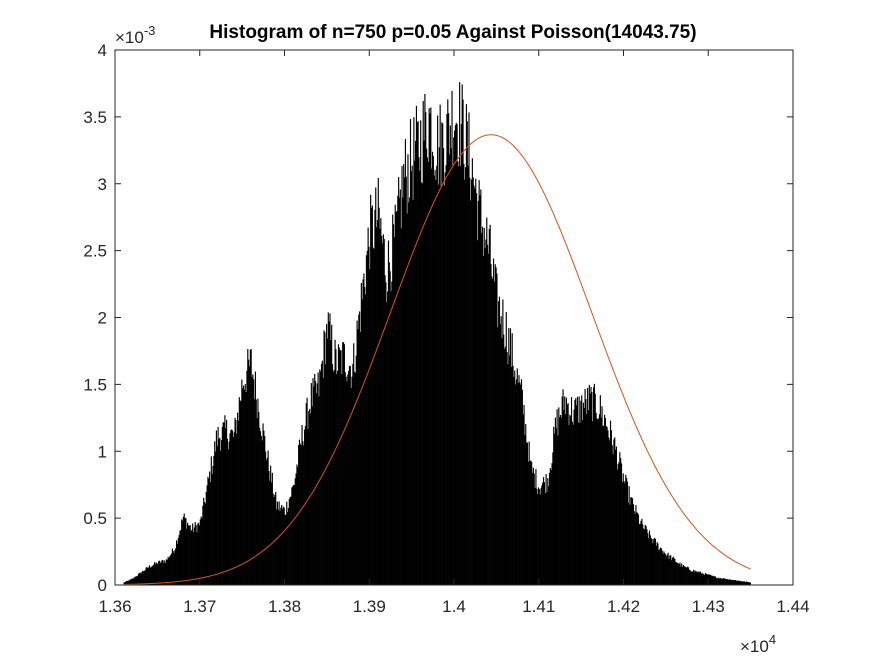  Describe the element at coordinates (102, 585) in the screenshot. I see `y-tick-label: 0` at that location.